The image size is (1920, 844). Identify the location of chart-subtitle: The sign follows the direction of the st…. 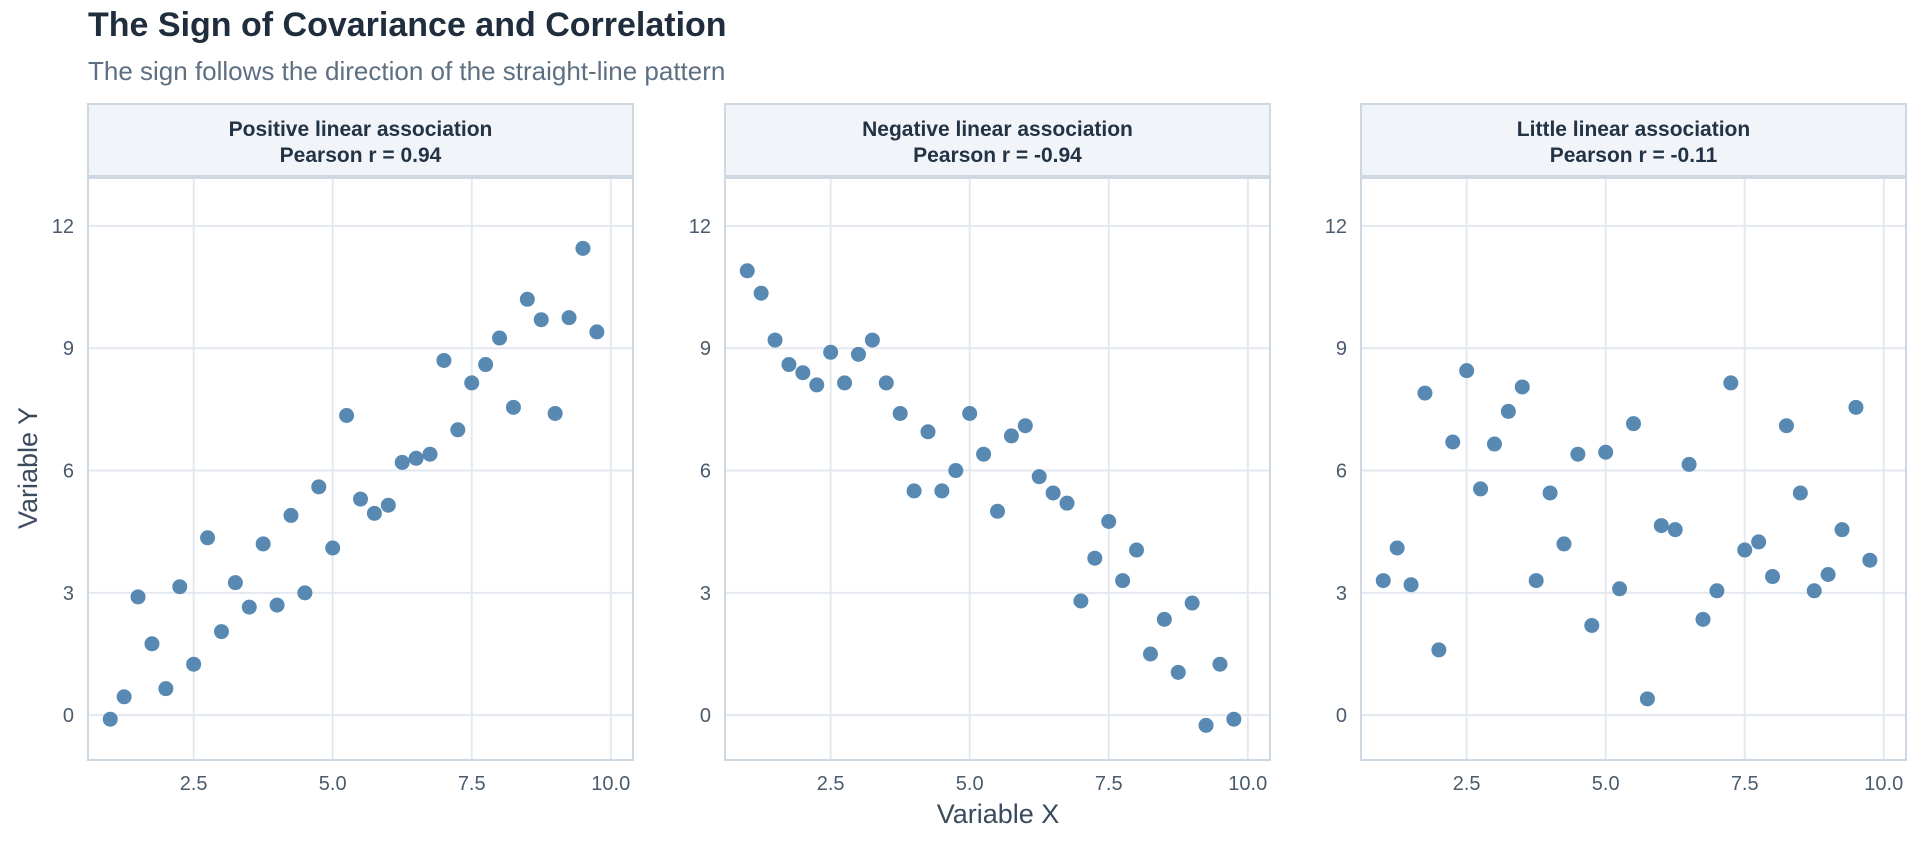
(407, 71).